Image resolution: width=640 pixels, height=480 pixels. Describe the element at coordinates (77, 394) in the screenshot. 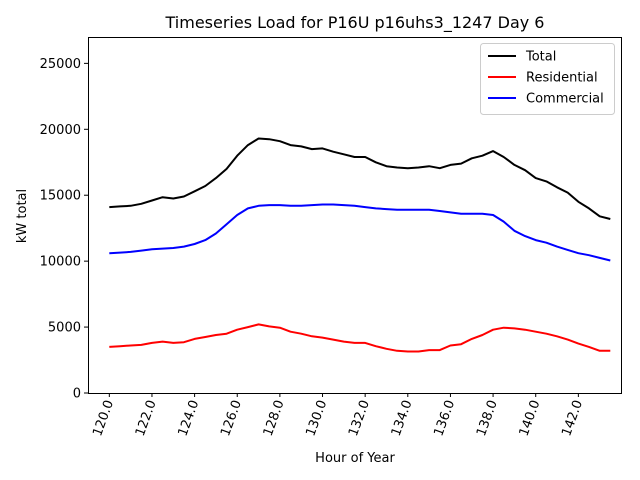

I see `y-tick-label: 0` at that location.